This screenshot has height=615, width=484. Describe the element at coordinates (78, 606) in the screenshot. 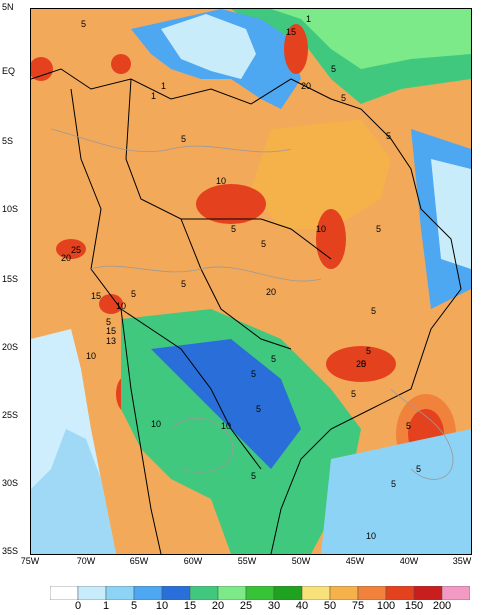

I see `legend-label: 0` at that location.